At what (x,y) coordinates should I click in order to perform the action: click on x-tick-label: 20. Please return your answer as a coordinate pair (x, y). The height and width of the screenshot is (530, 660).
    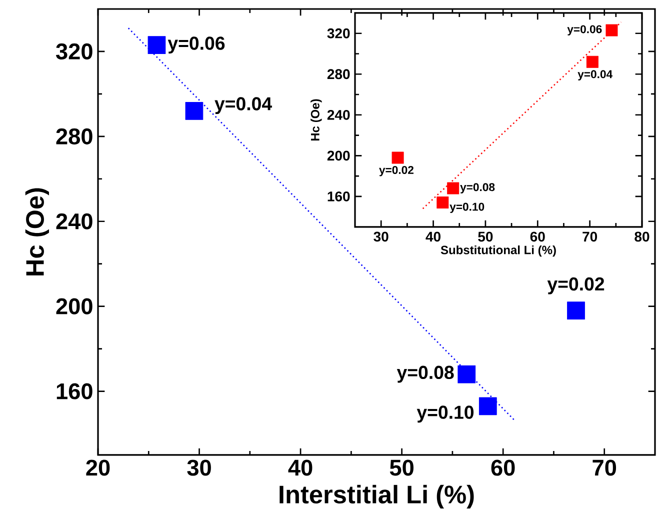
    Looking at the image, I should click on (98, 468).